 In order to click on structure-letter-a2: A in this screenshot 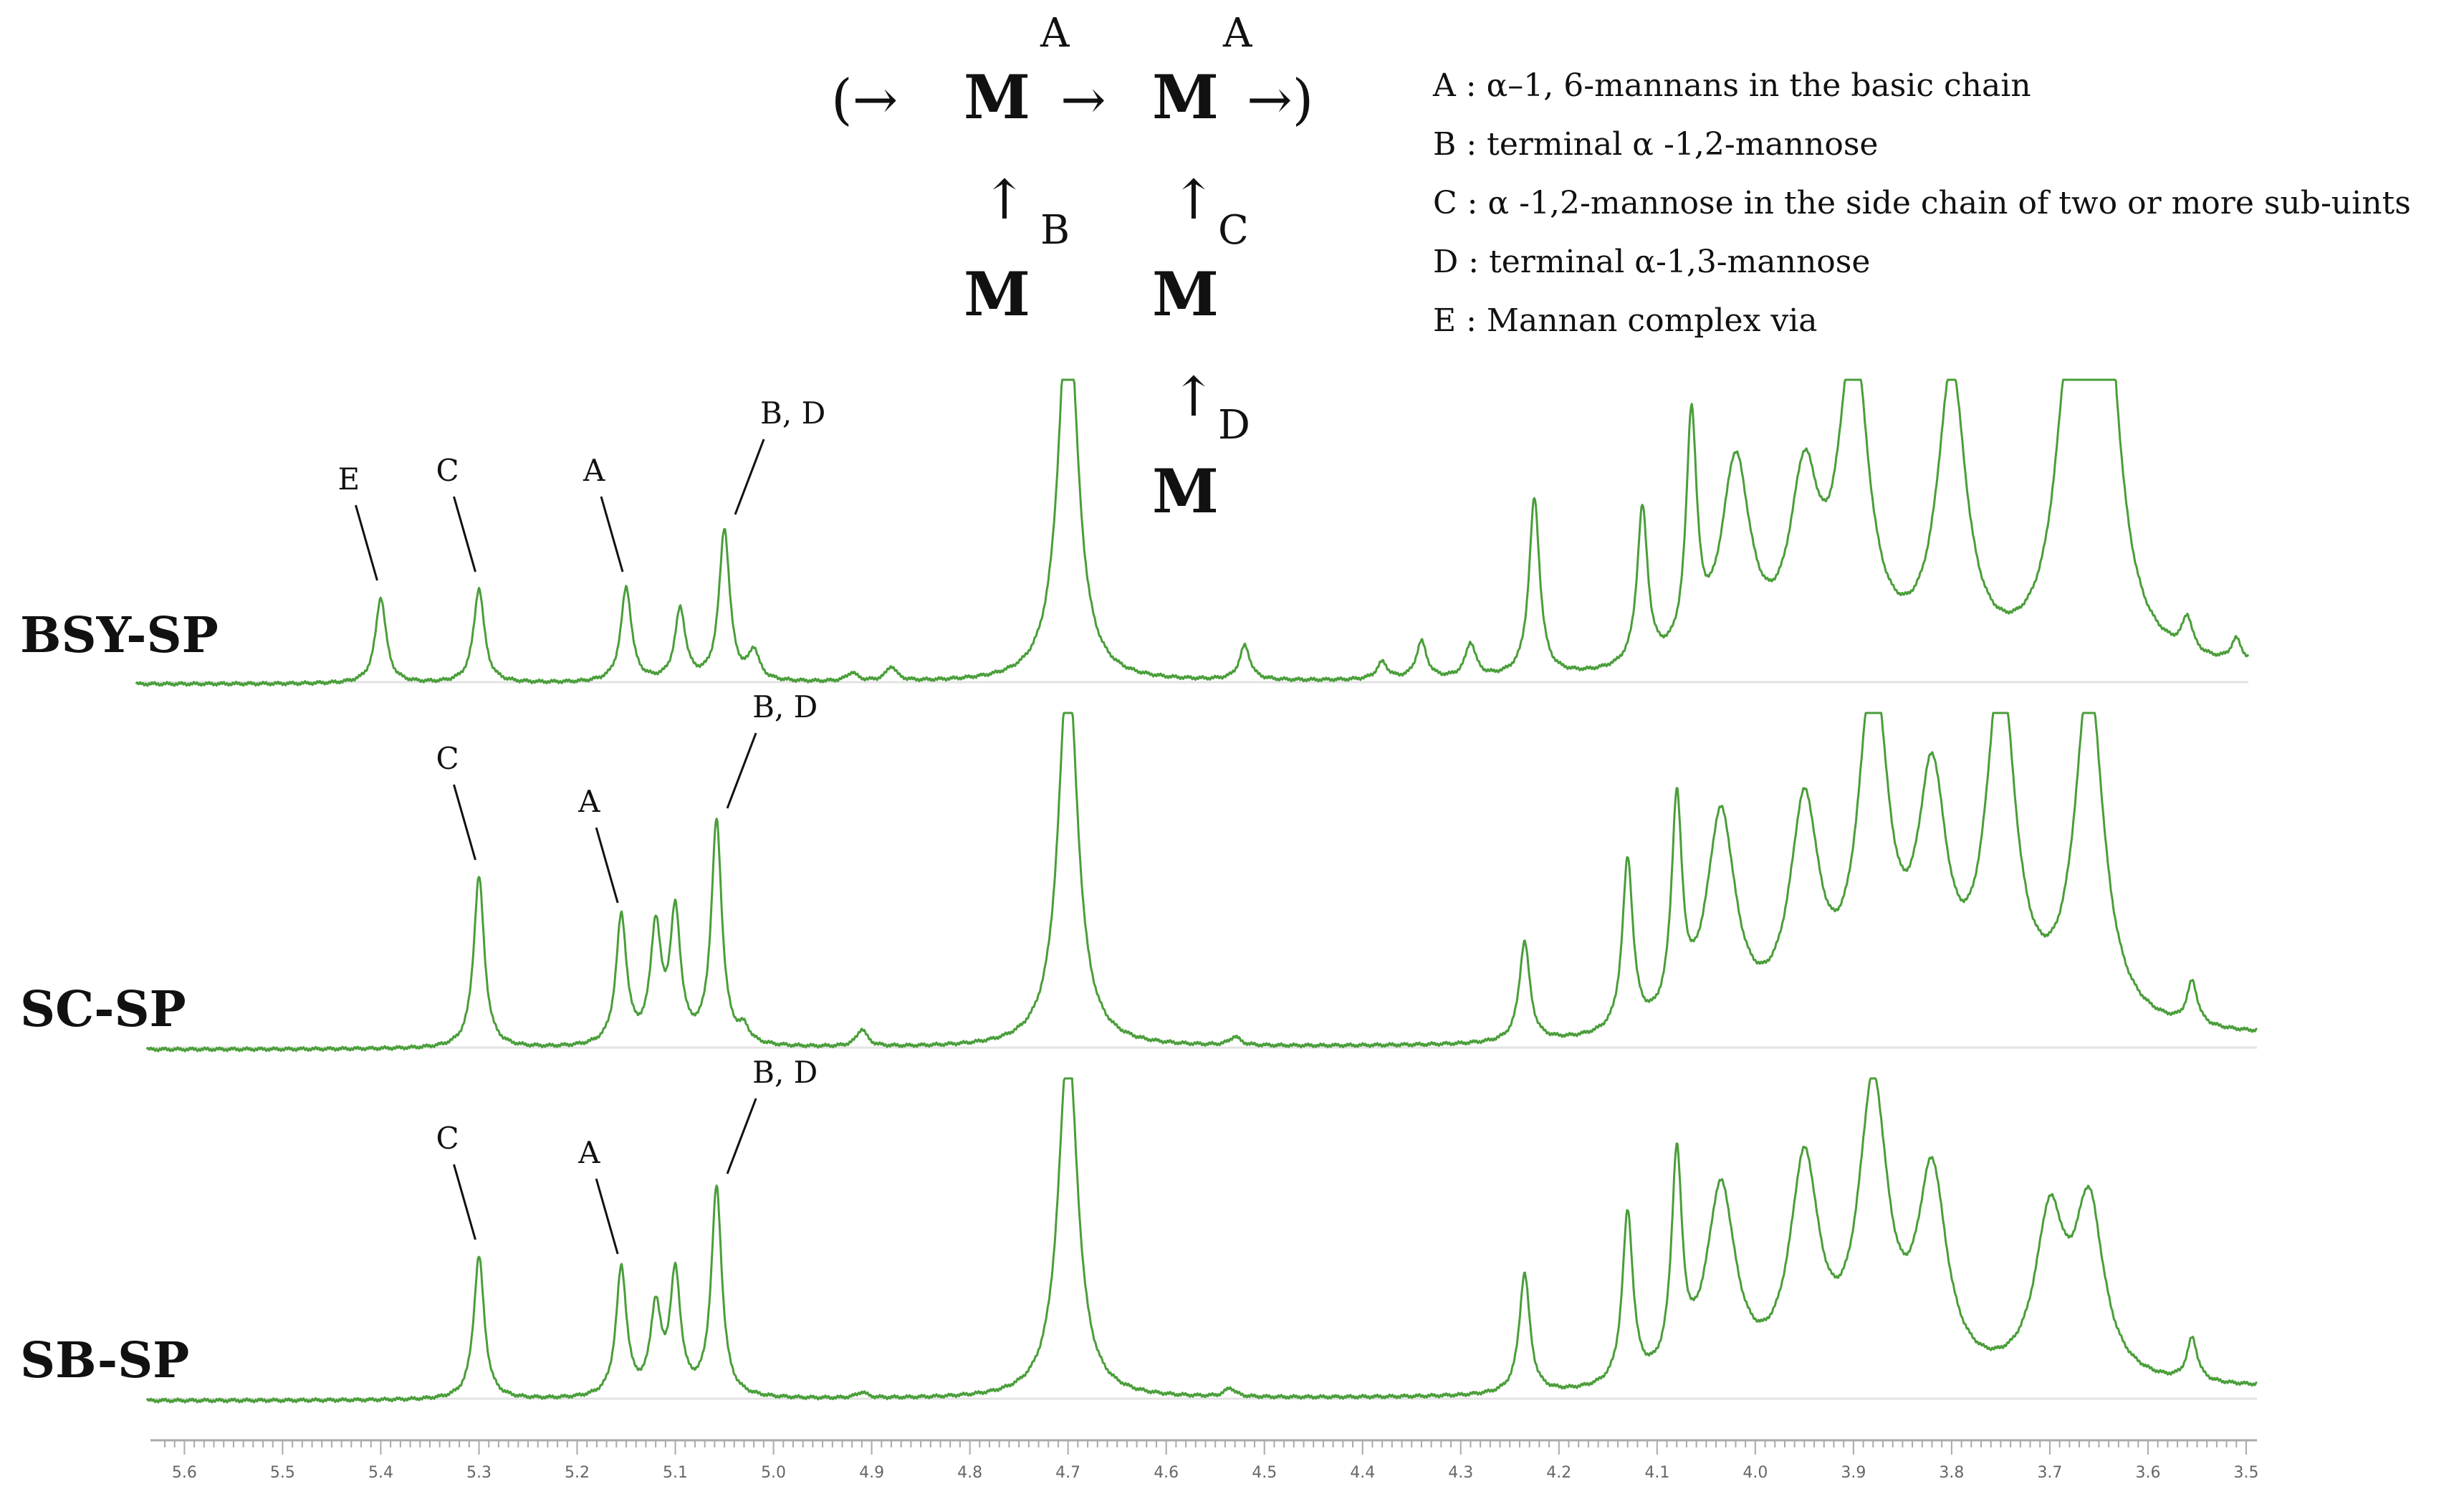, I will do `click(1237, 33)`.